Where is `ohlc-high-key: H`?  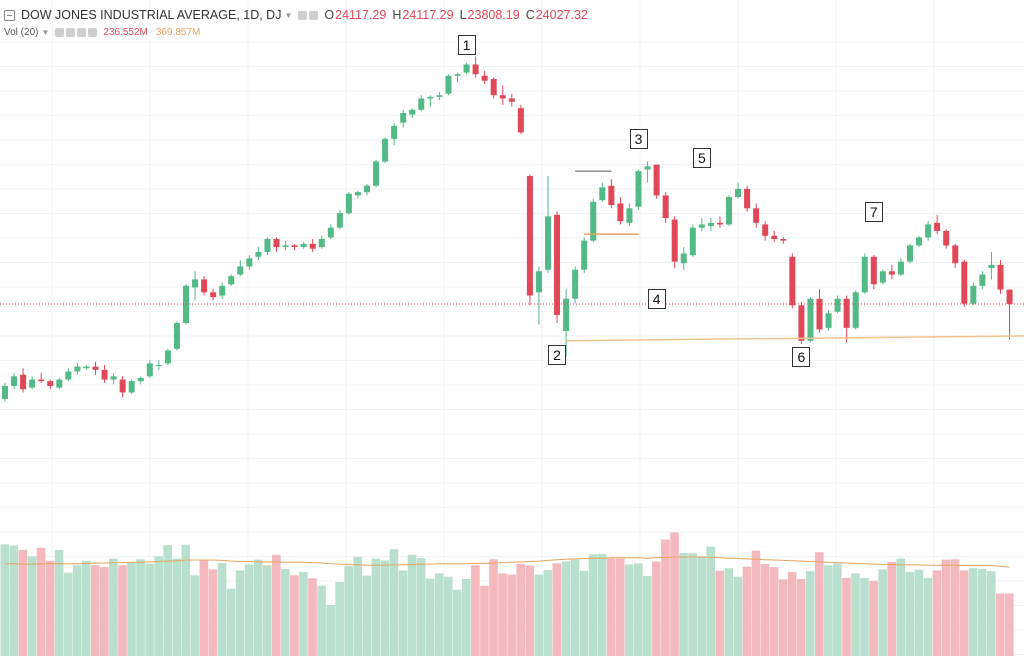 ohlc-high-key: H is located at coordinates (397, 15).